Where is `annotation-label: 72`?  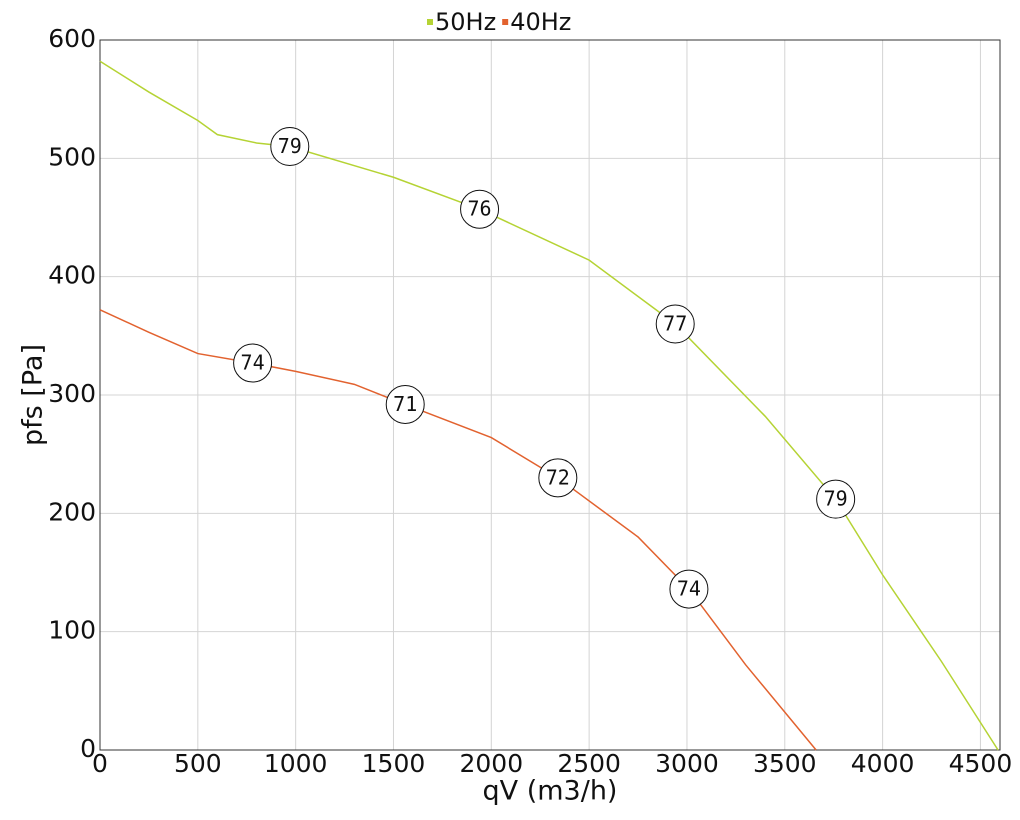
annotation-label: 72 is located at coordinates (558, 477).